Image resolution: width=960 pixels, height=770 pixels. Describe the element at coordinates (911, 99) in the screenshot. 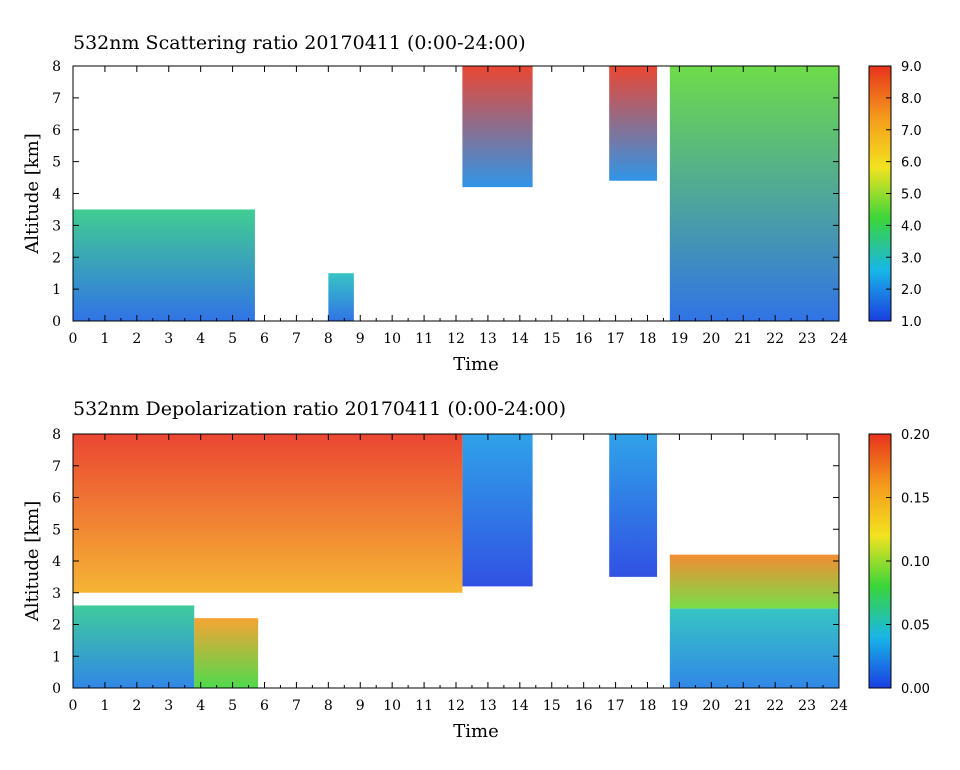

I see `colorbar-tick-label: 8.0` at that location.